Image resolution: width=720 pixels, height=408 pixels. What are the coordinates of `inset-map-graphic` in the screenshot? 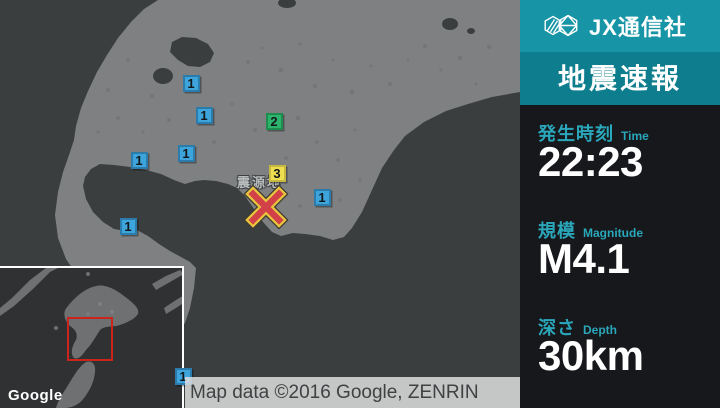 It's located at (91, 338).